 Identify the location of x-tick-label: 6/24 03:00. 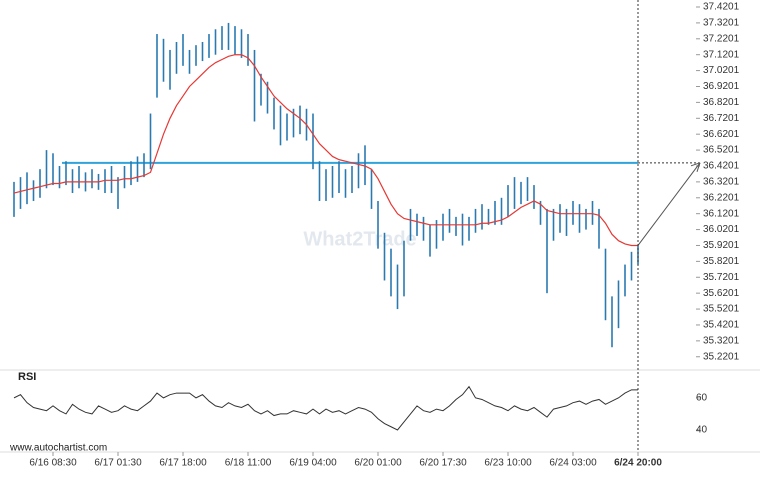
(573, 463).